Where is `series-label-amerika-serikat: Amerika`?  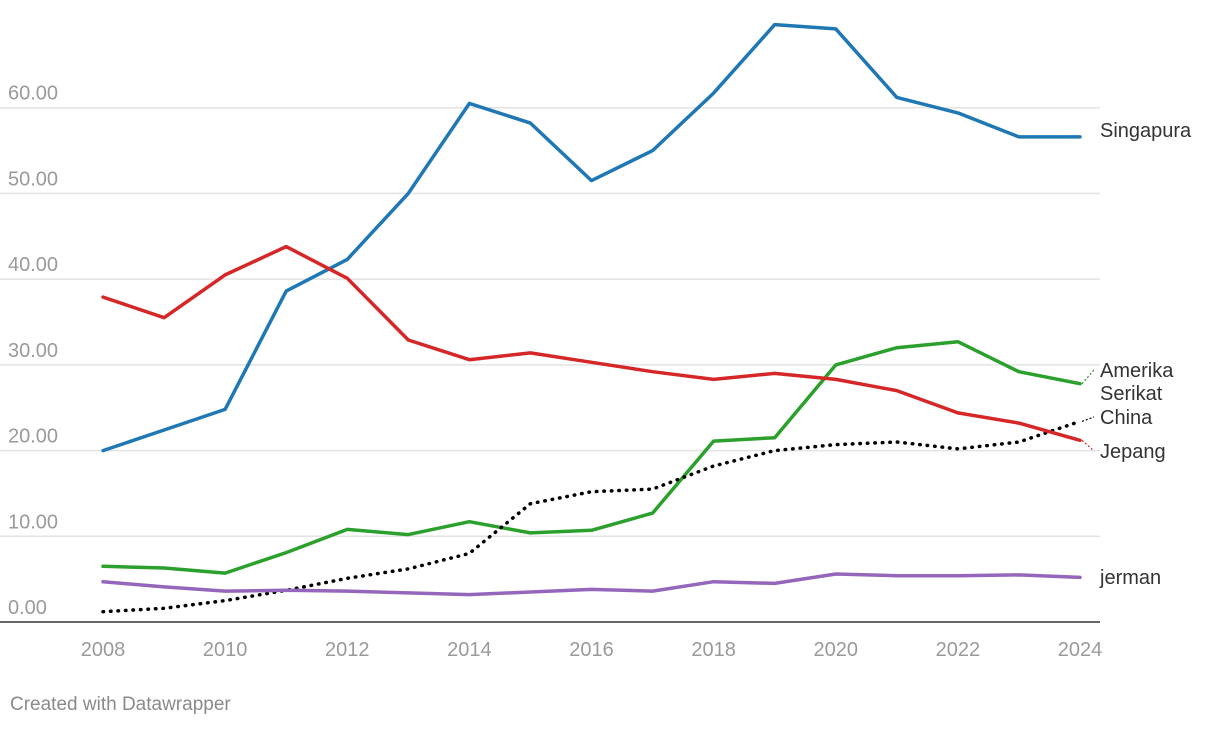 series-label-amerika-serikat: Amerika is located at coordinates (1137, 371).